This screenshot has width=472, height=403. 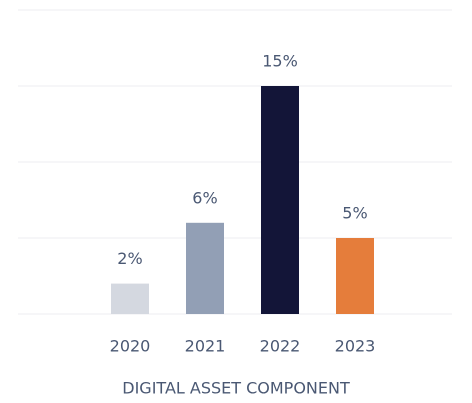 I want to click on x-axis-label: DIGITAL ASSET COMPONENT, so click(x=236, y=388).